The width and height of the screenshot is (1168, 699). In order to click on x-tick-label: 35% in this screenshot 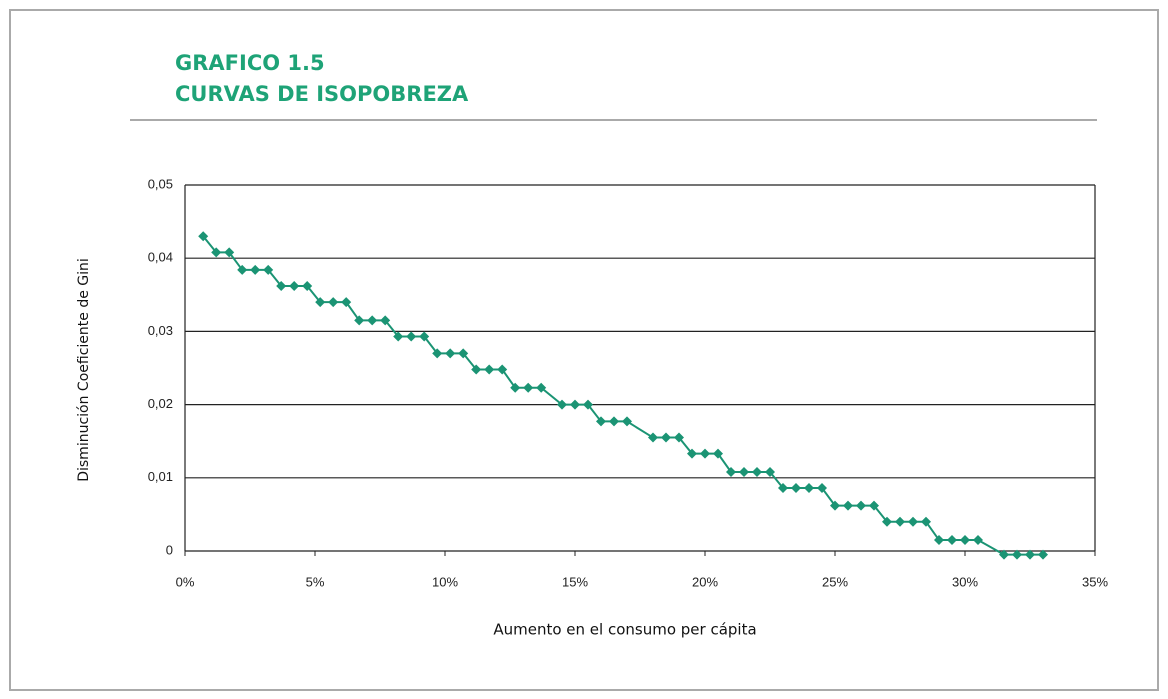, I will do `click(1095, 581)`.